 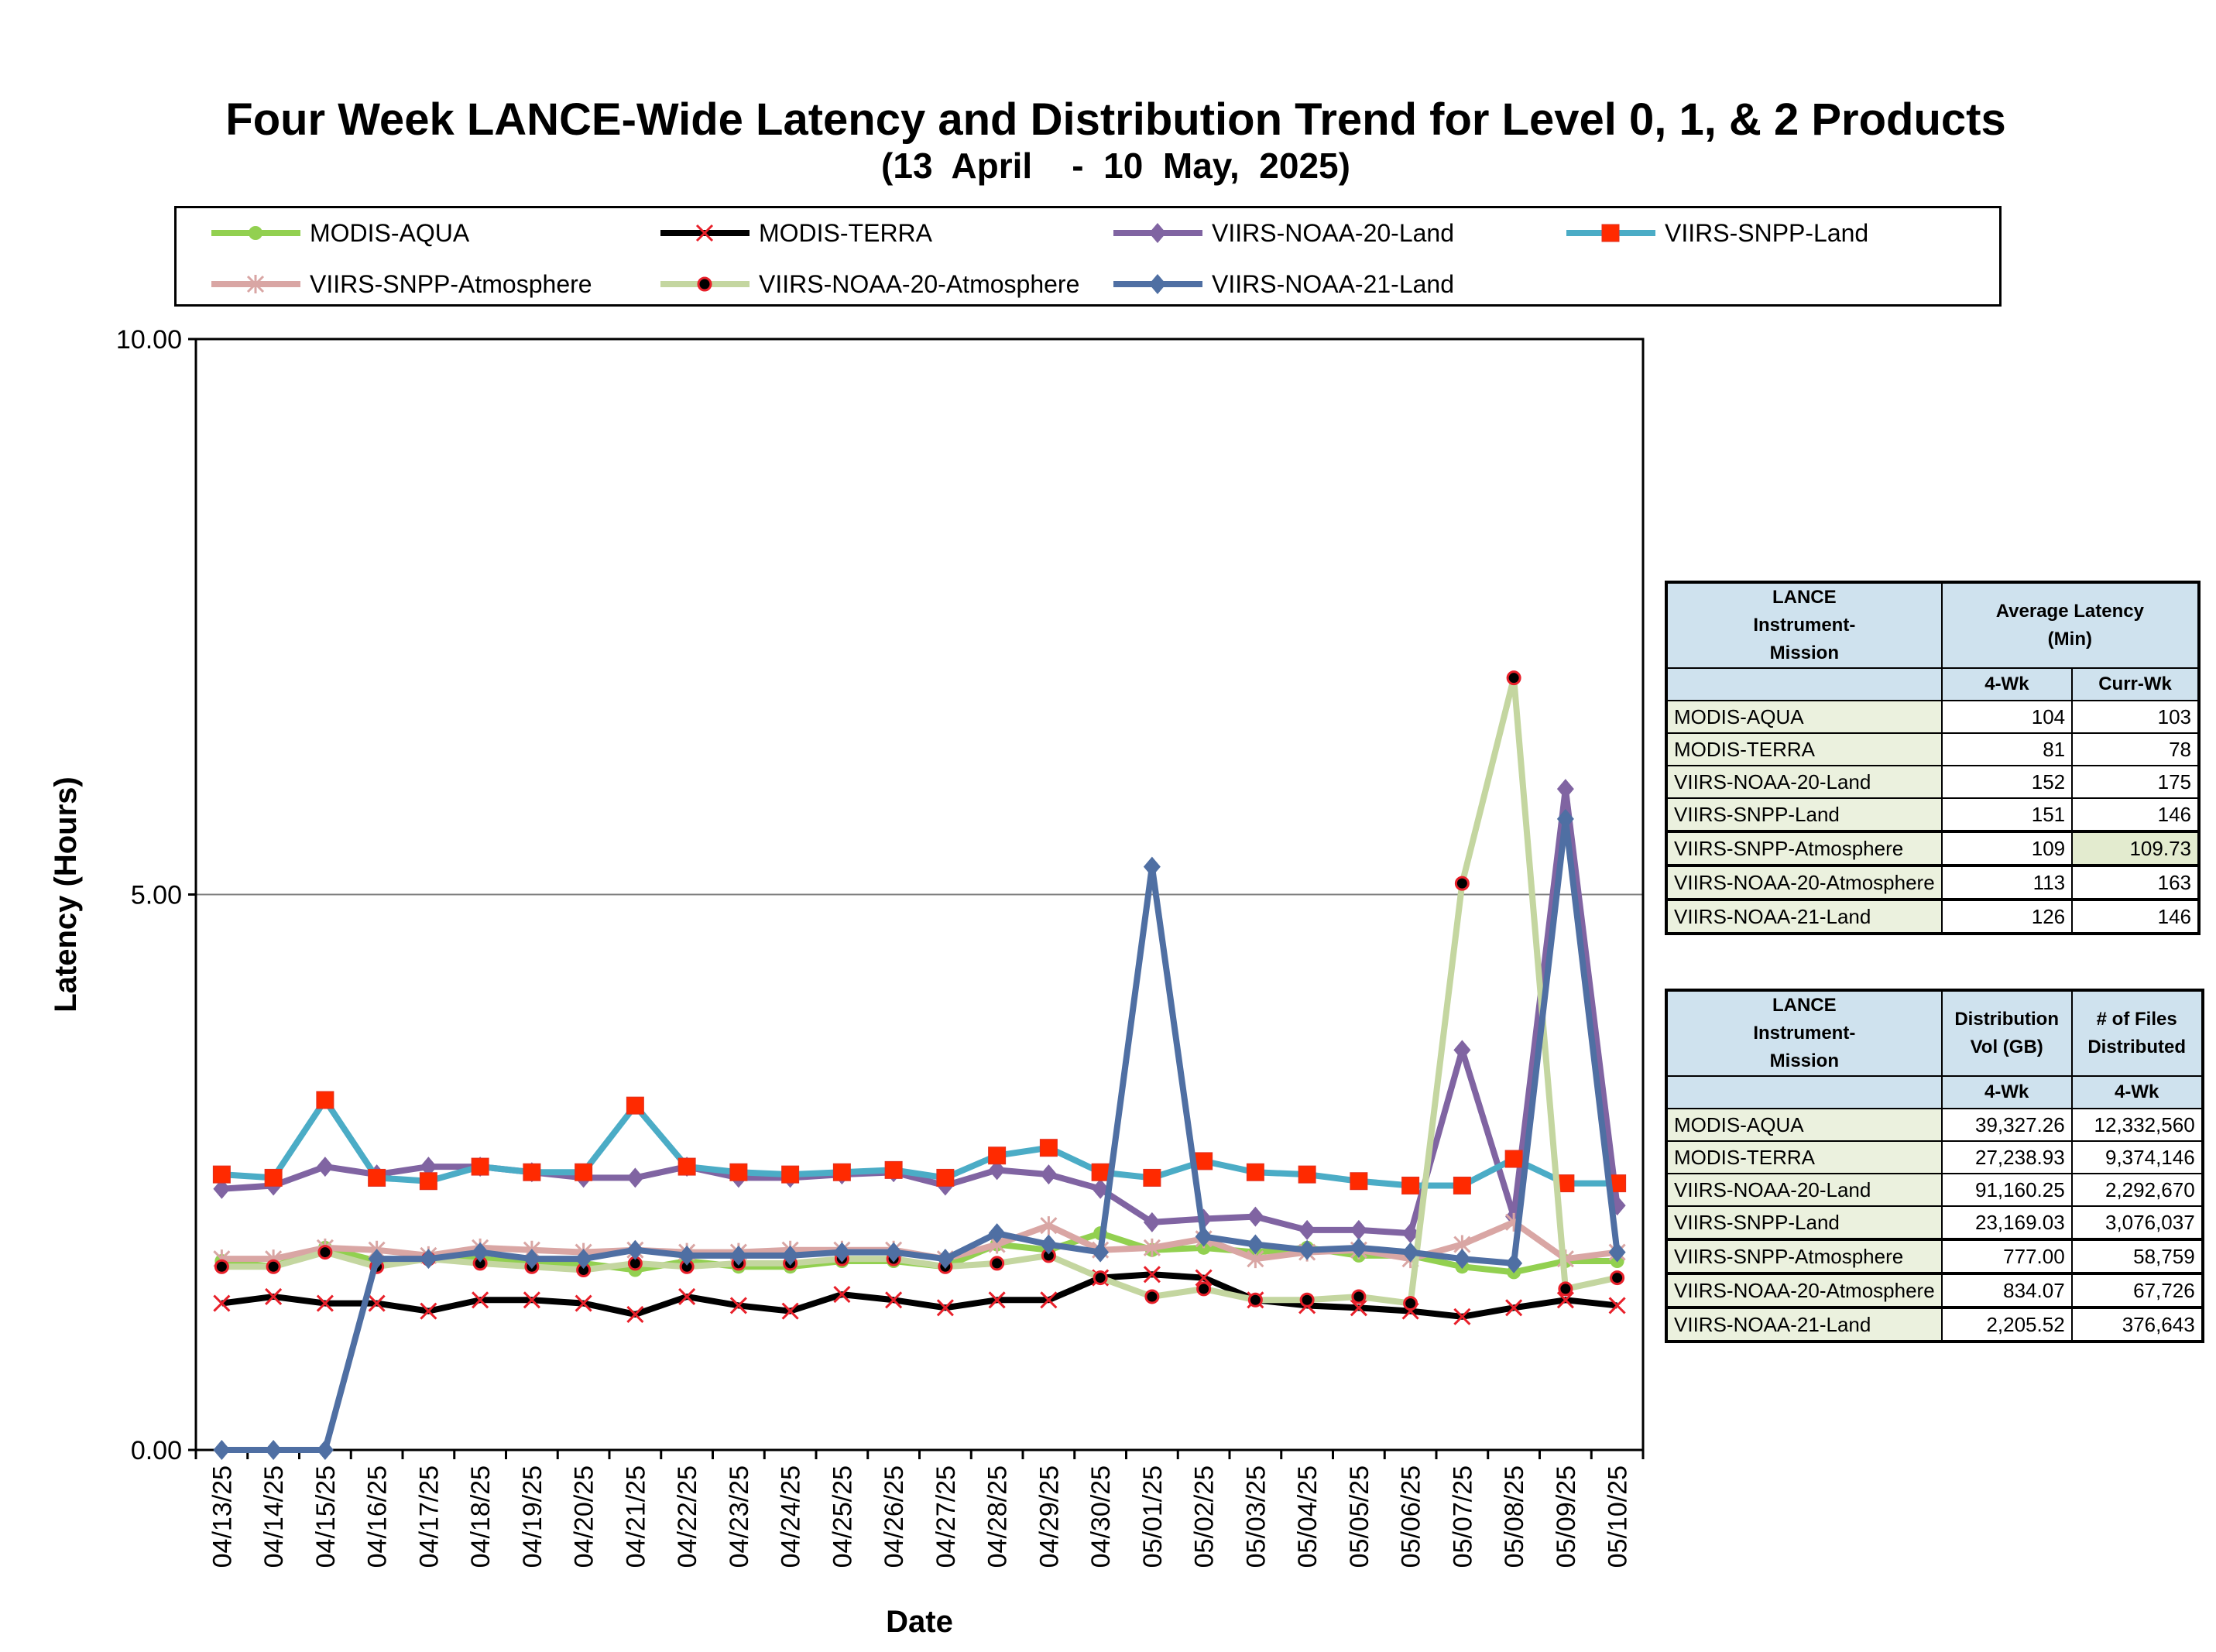 What do you see at coordinates (1462, 1517) in the screenshot?
I see `x-tick-label: 05/07/25` at bounding box center [1462, 1517].